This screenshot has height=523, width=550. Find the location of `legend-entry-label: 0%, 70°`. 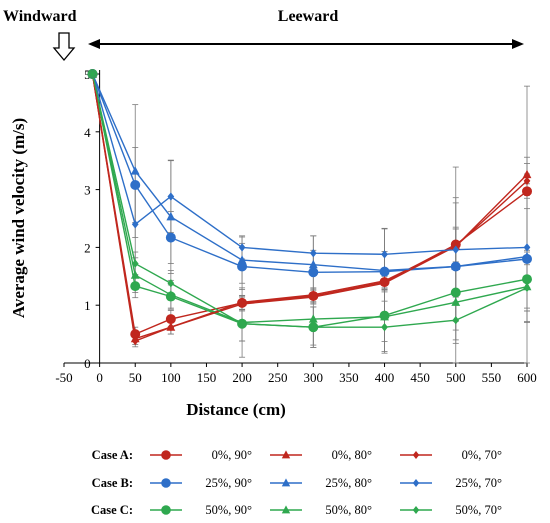

legend-entry-label: 0%, 70° is located at coordinates (482, 455).